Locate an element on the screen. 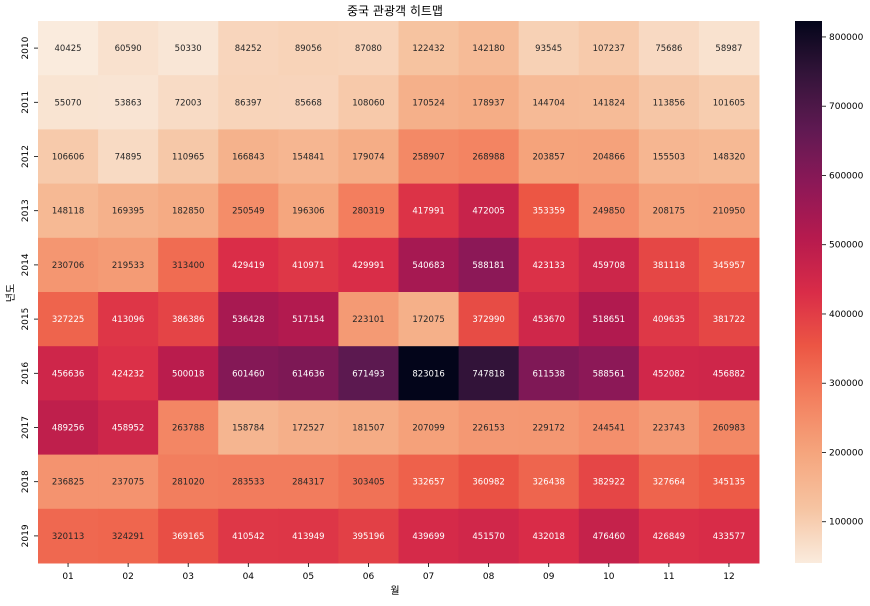  cell-value-label: 58987 is located at coordinates (728, 49).